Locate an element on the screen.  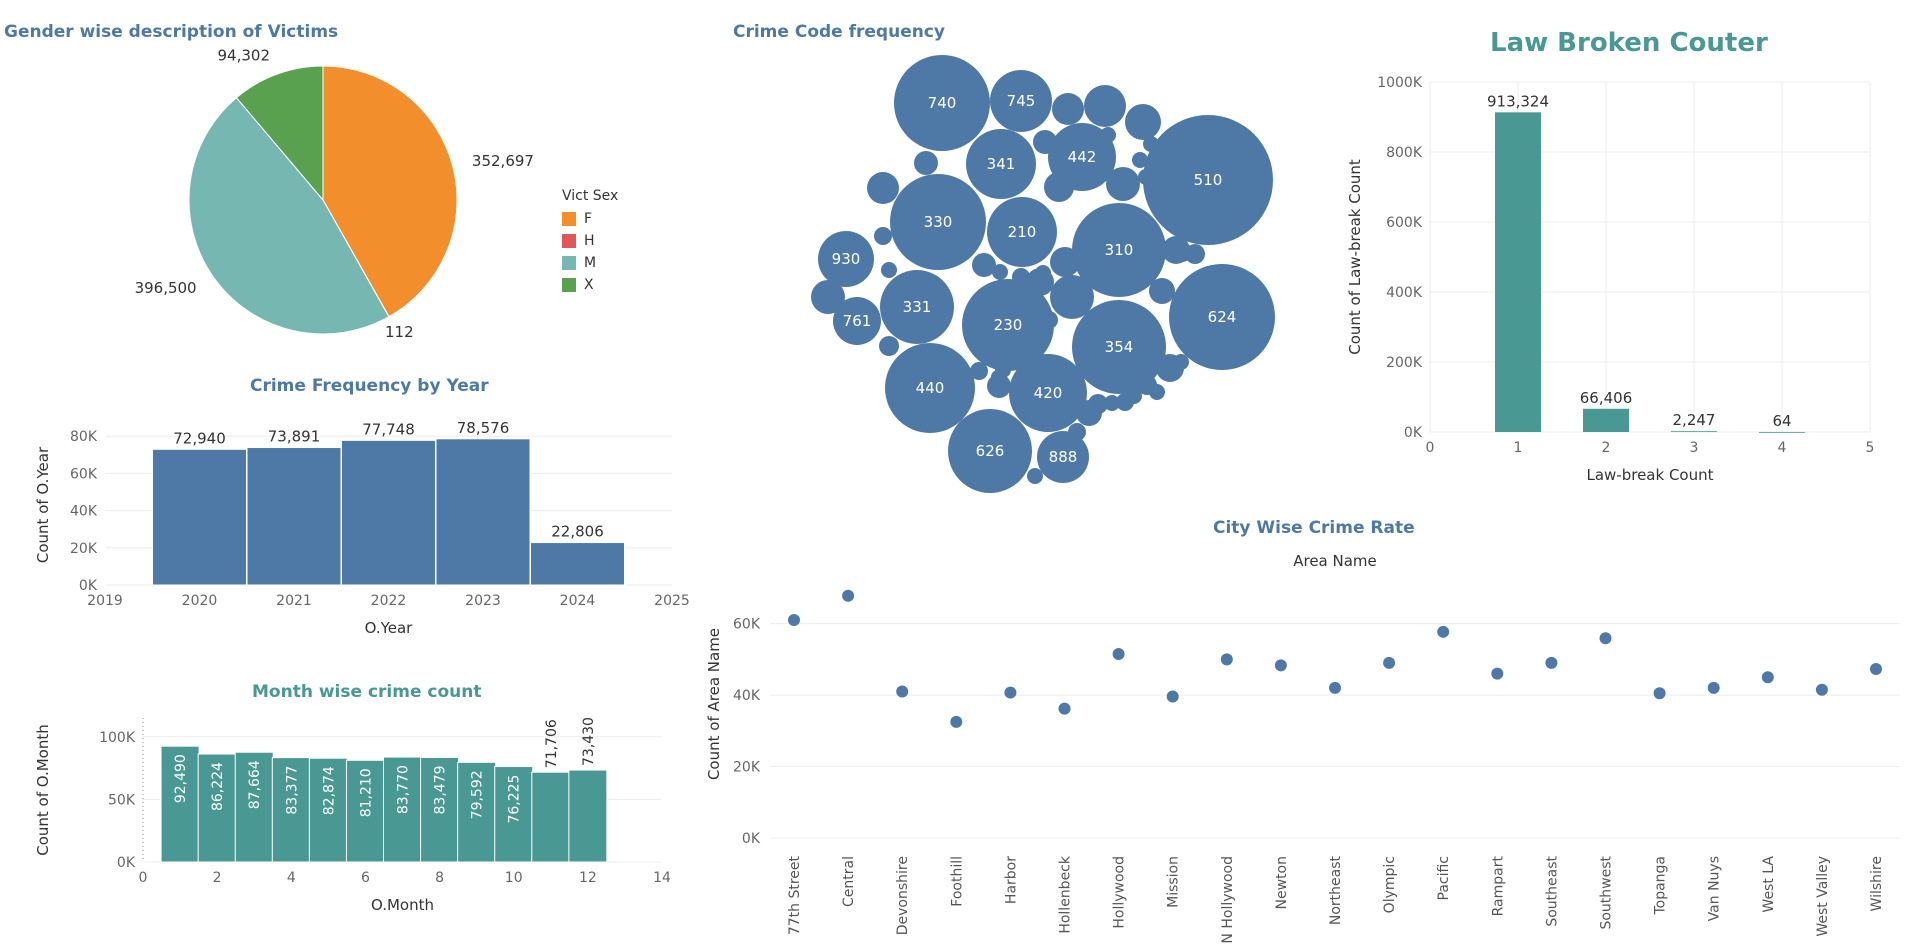
scatter-point-pacific is located at coordinates (1443, 631).